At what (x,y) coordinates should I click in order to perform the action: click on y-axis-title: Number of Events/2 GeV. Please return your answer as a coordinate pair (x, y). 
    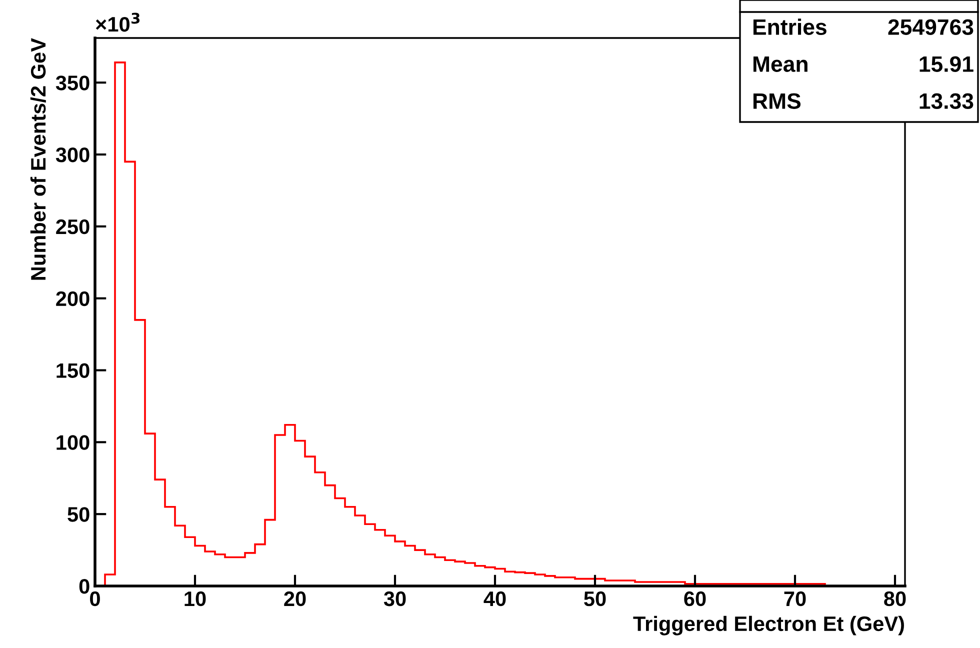
    Looking at the image, I should click on (38, 159).